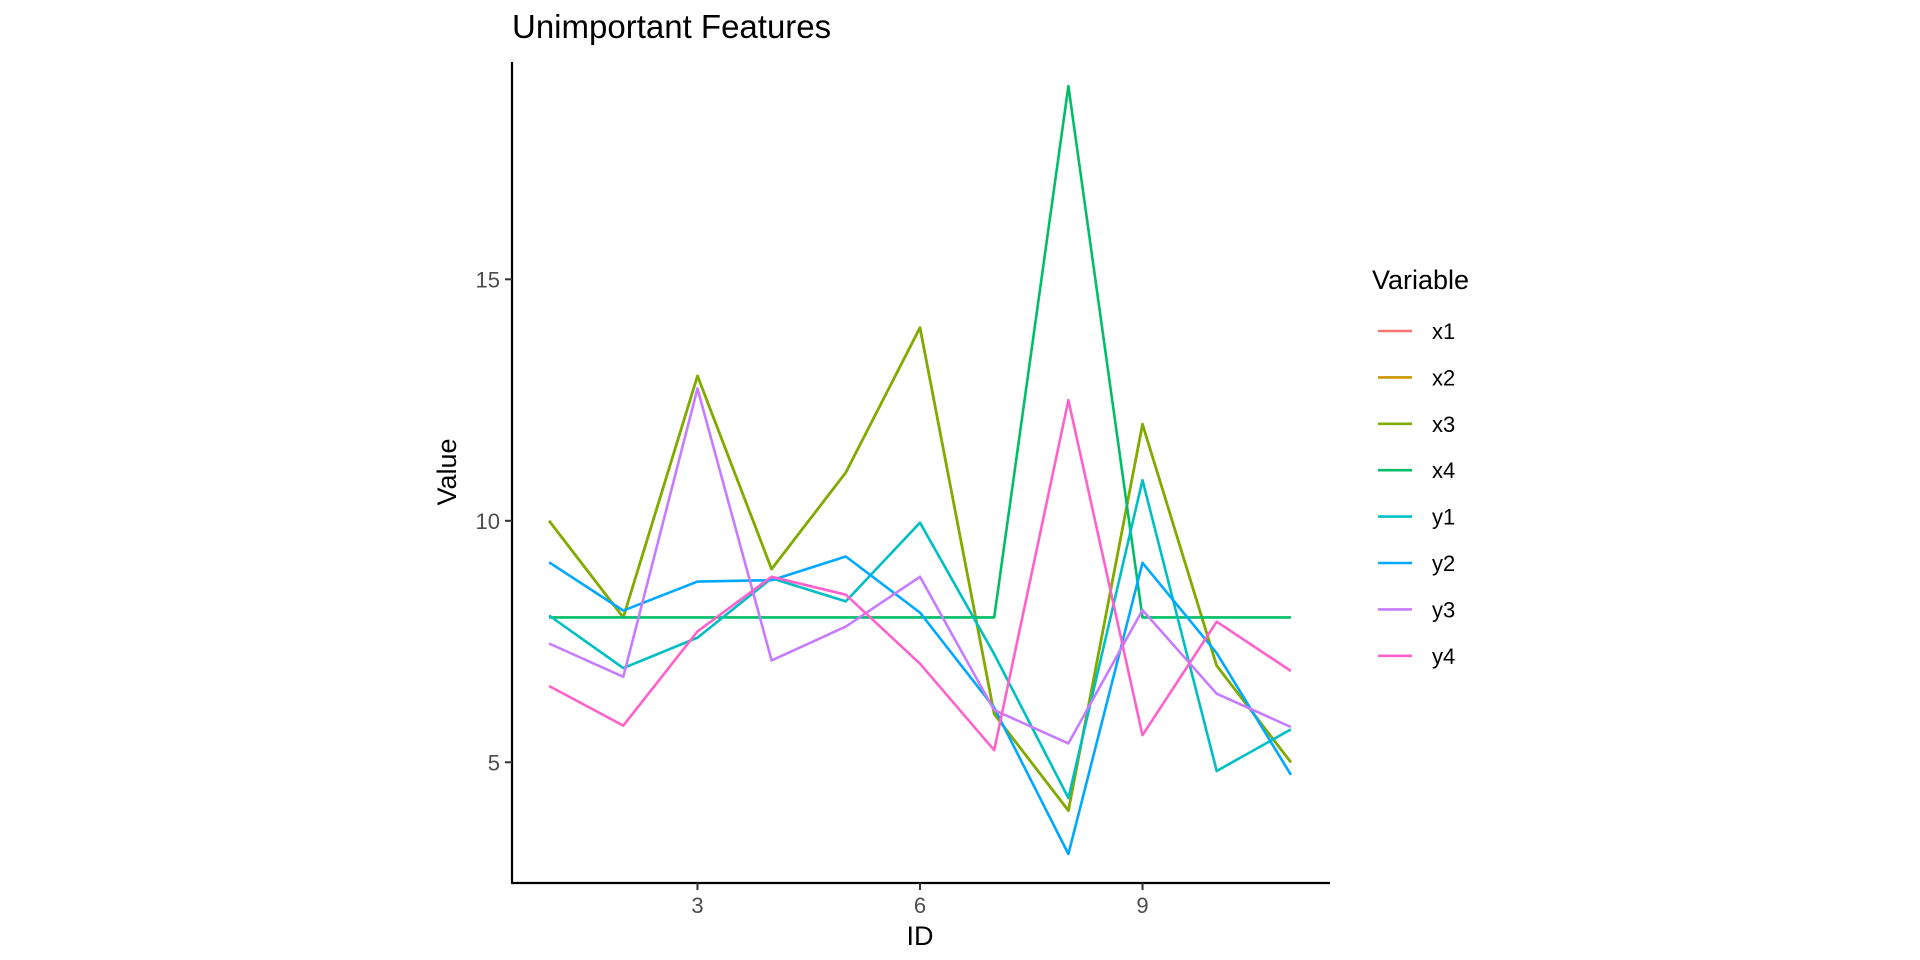 The height and width of the screenshot is (960, 1920). I want to click on series-line-y4, so click(920, 575).